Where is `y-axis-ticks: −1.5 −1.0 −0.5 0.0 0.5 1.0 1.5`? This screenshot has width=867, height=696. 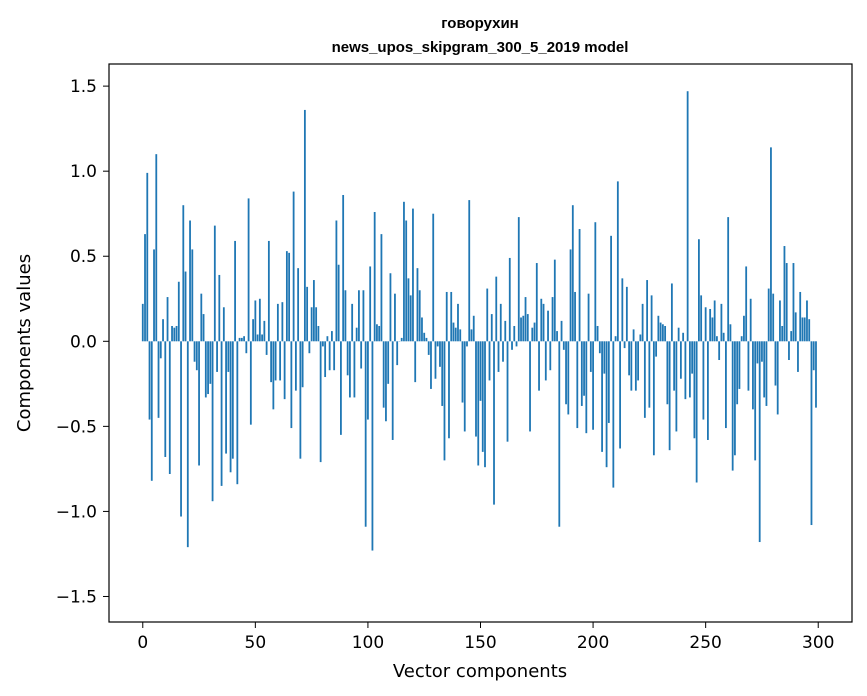
y-axis-ticks: −1.5 −1.0 −0.5 0.0 0.5 1.0 1.5 is located at coordinates (82, 342).